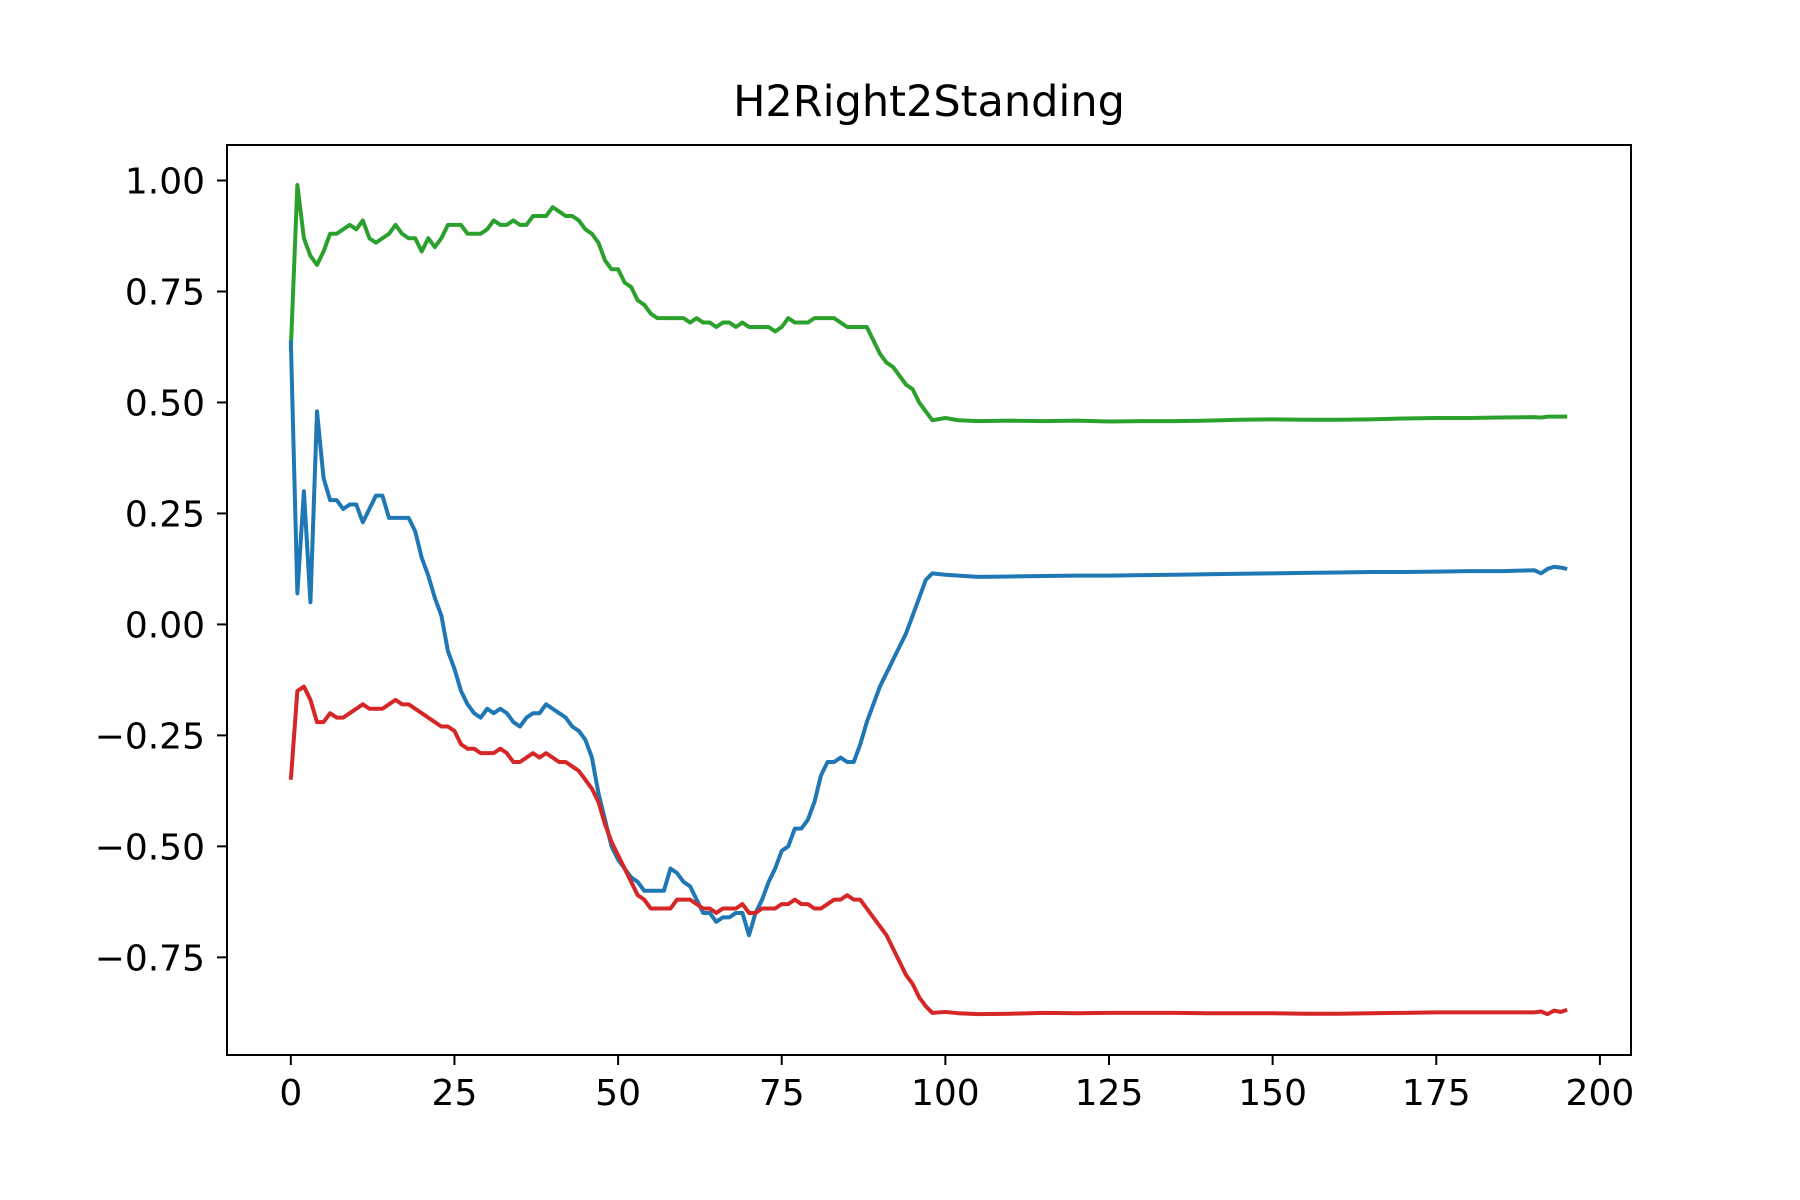 Image resolution: width=1800 pixels, height=1200 pixels. What do you see at coordinates (150, 958) in the screenshot?
I see `y-tick-label: −0.75` at bounding box center [150, 958].